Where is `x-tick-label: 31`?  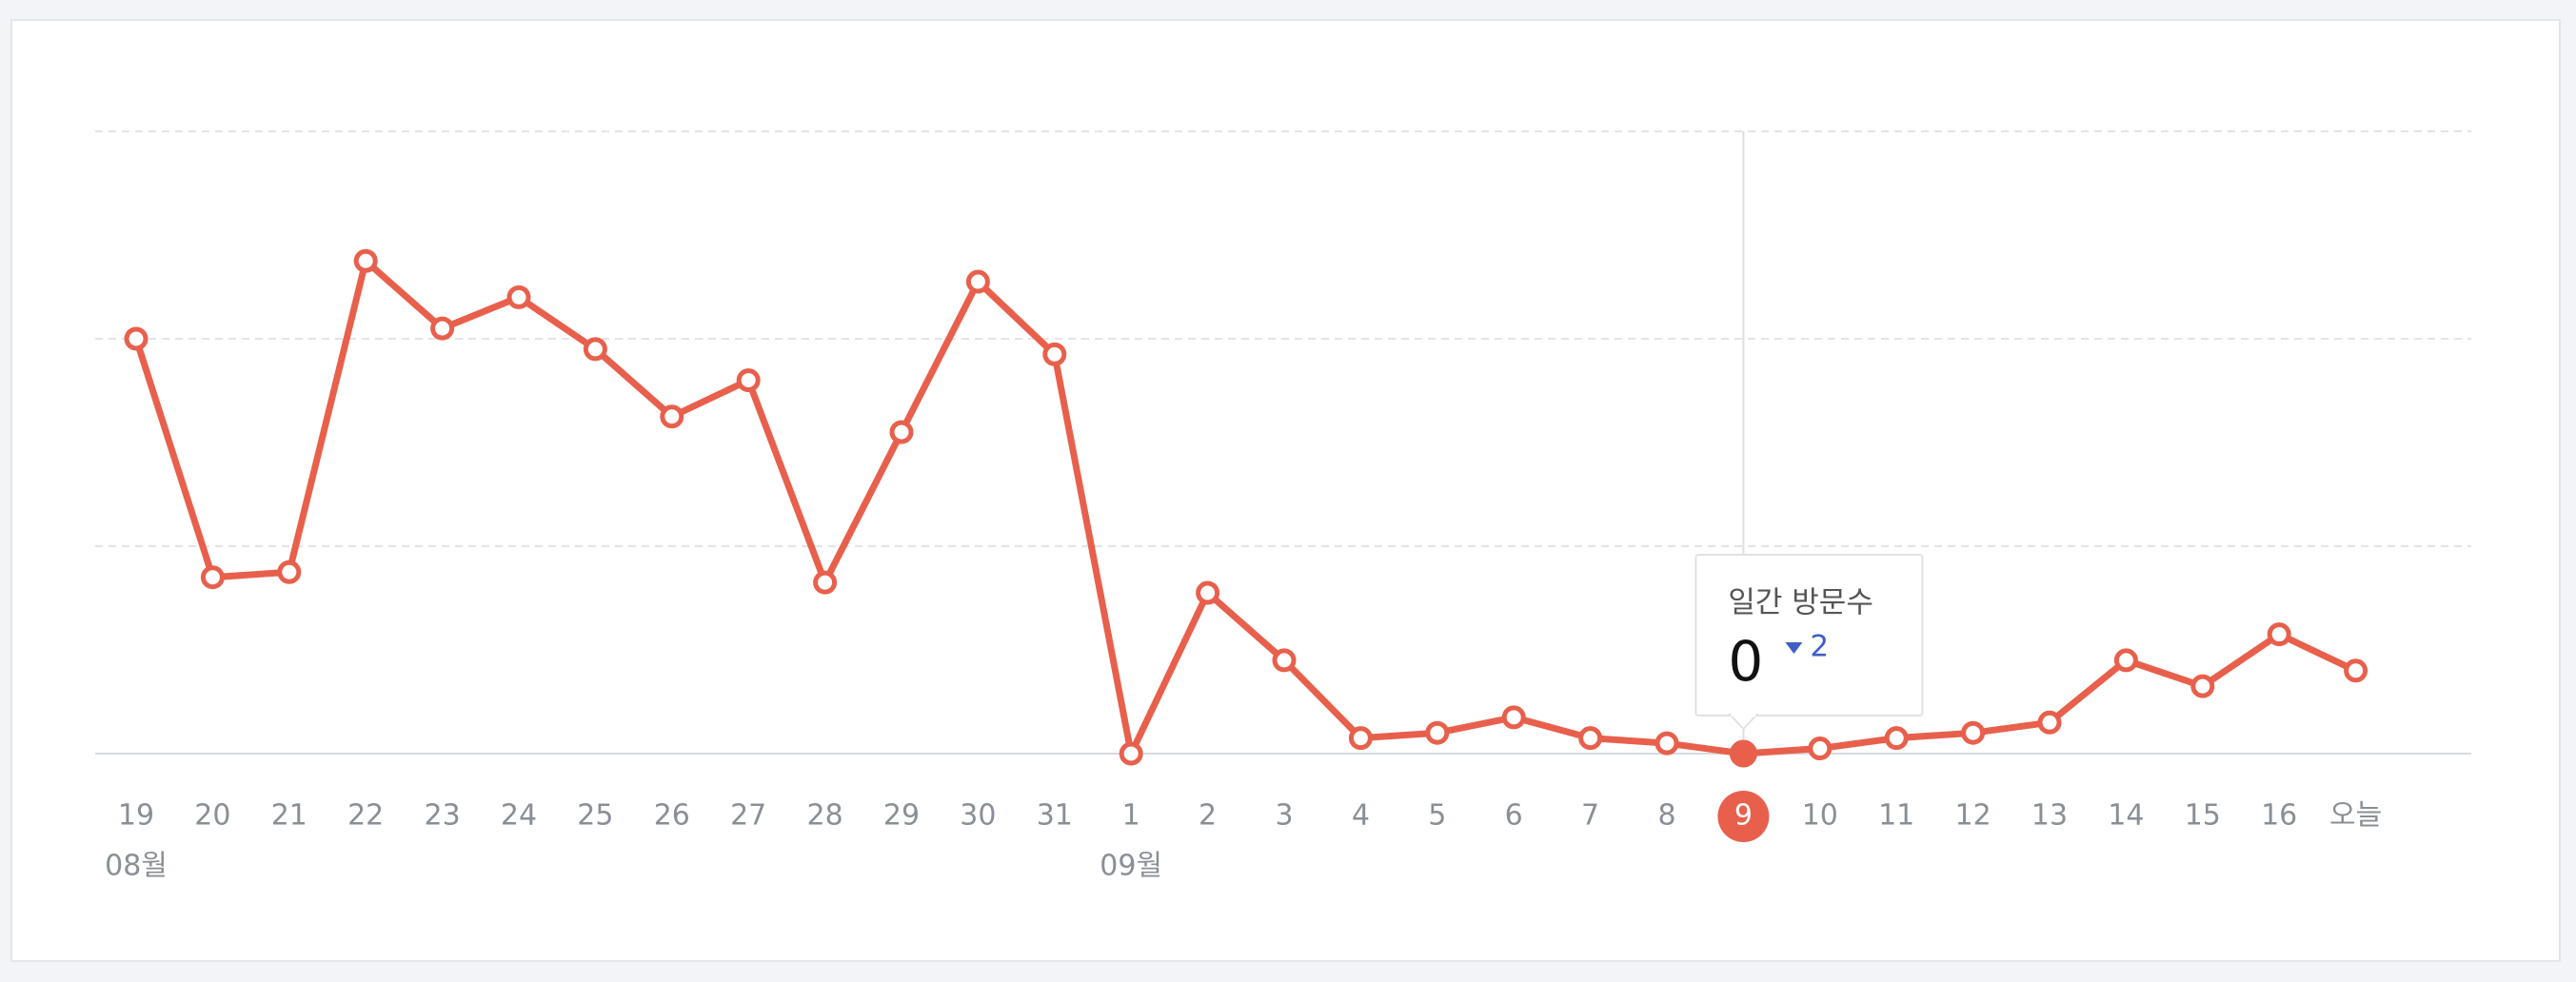
x-tick-label: 31 is located at coordinates (1055, 816).